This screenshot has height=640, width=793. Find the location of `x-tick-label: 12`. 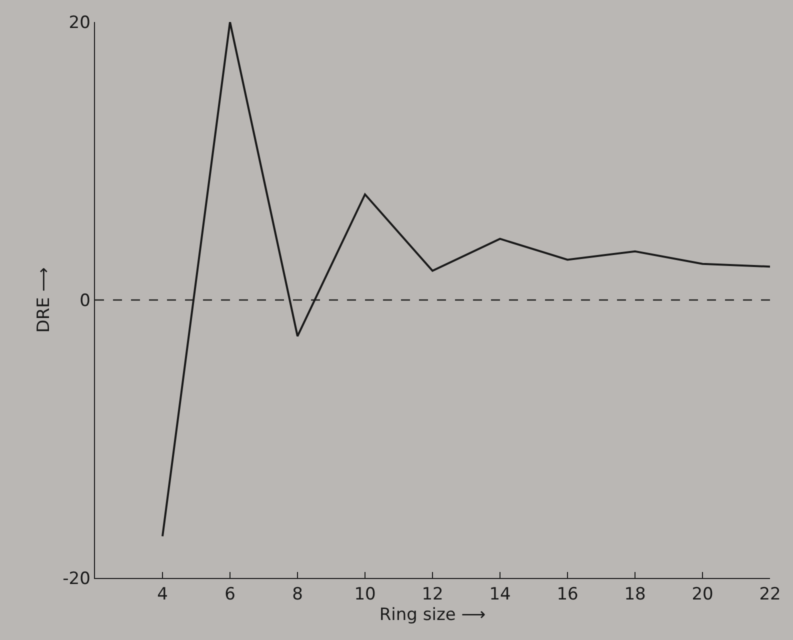

x-tick-label: 12 is located at coordinates (433, 594).